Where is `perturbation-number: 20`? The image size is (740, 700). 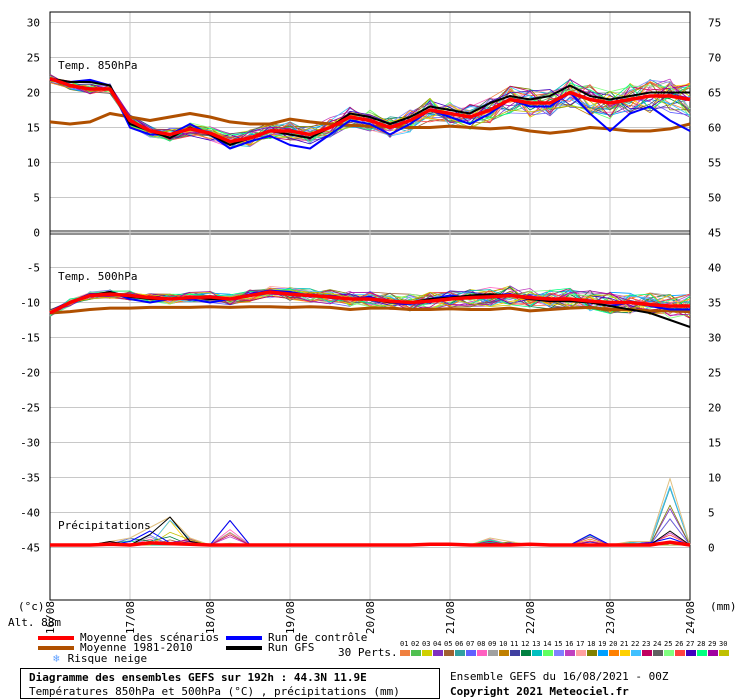
perturbation-number: 20 is located at coordinates (613, 644).